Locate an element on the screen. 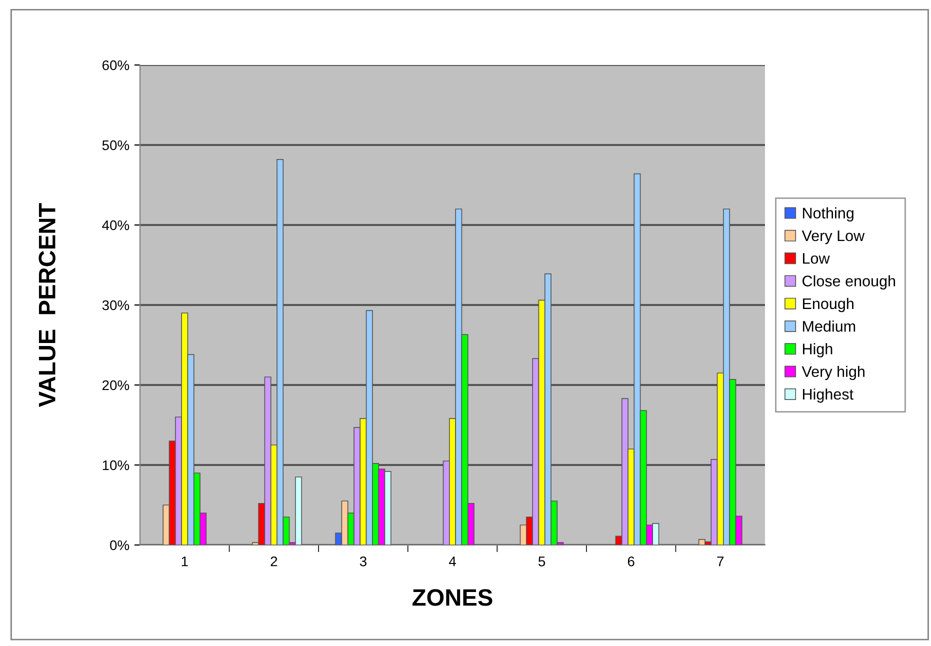 The width and height of the screenshot is (931, 646). legend-label: Highest is located at coordinates (828, 395).